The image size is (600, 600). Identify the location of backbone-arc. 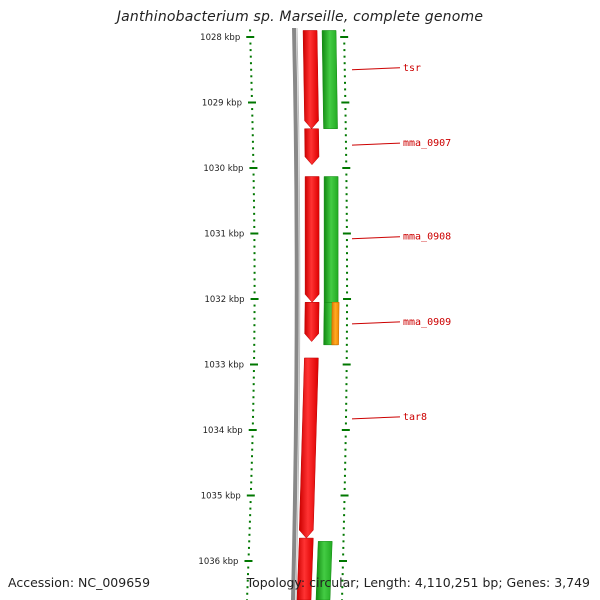
(295, 313).